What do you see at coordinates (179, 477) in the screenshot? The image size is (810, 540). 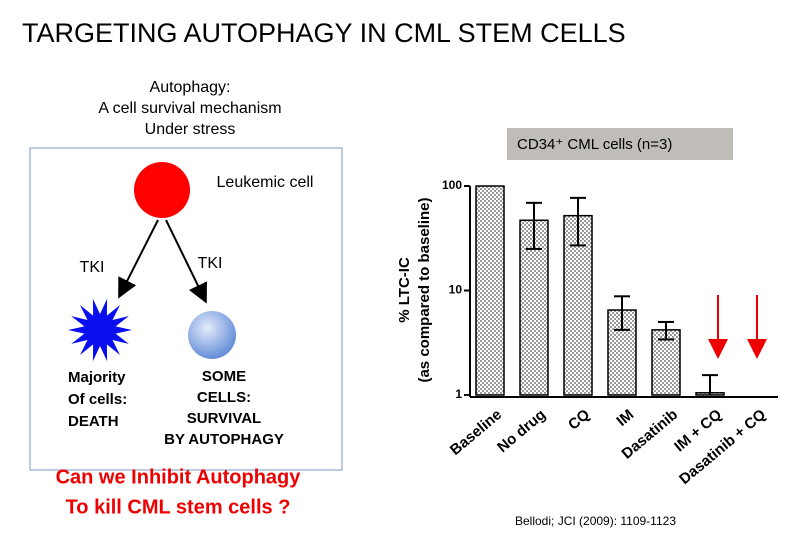 I see `question-line: Can we Inhibit Autophagy` at bounding box center [179, 477].